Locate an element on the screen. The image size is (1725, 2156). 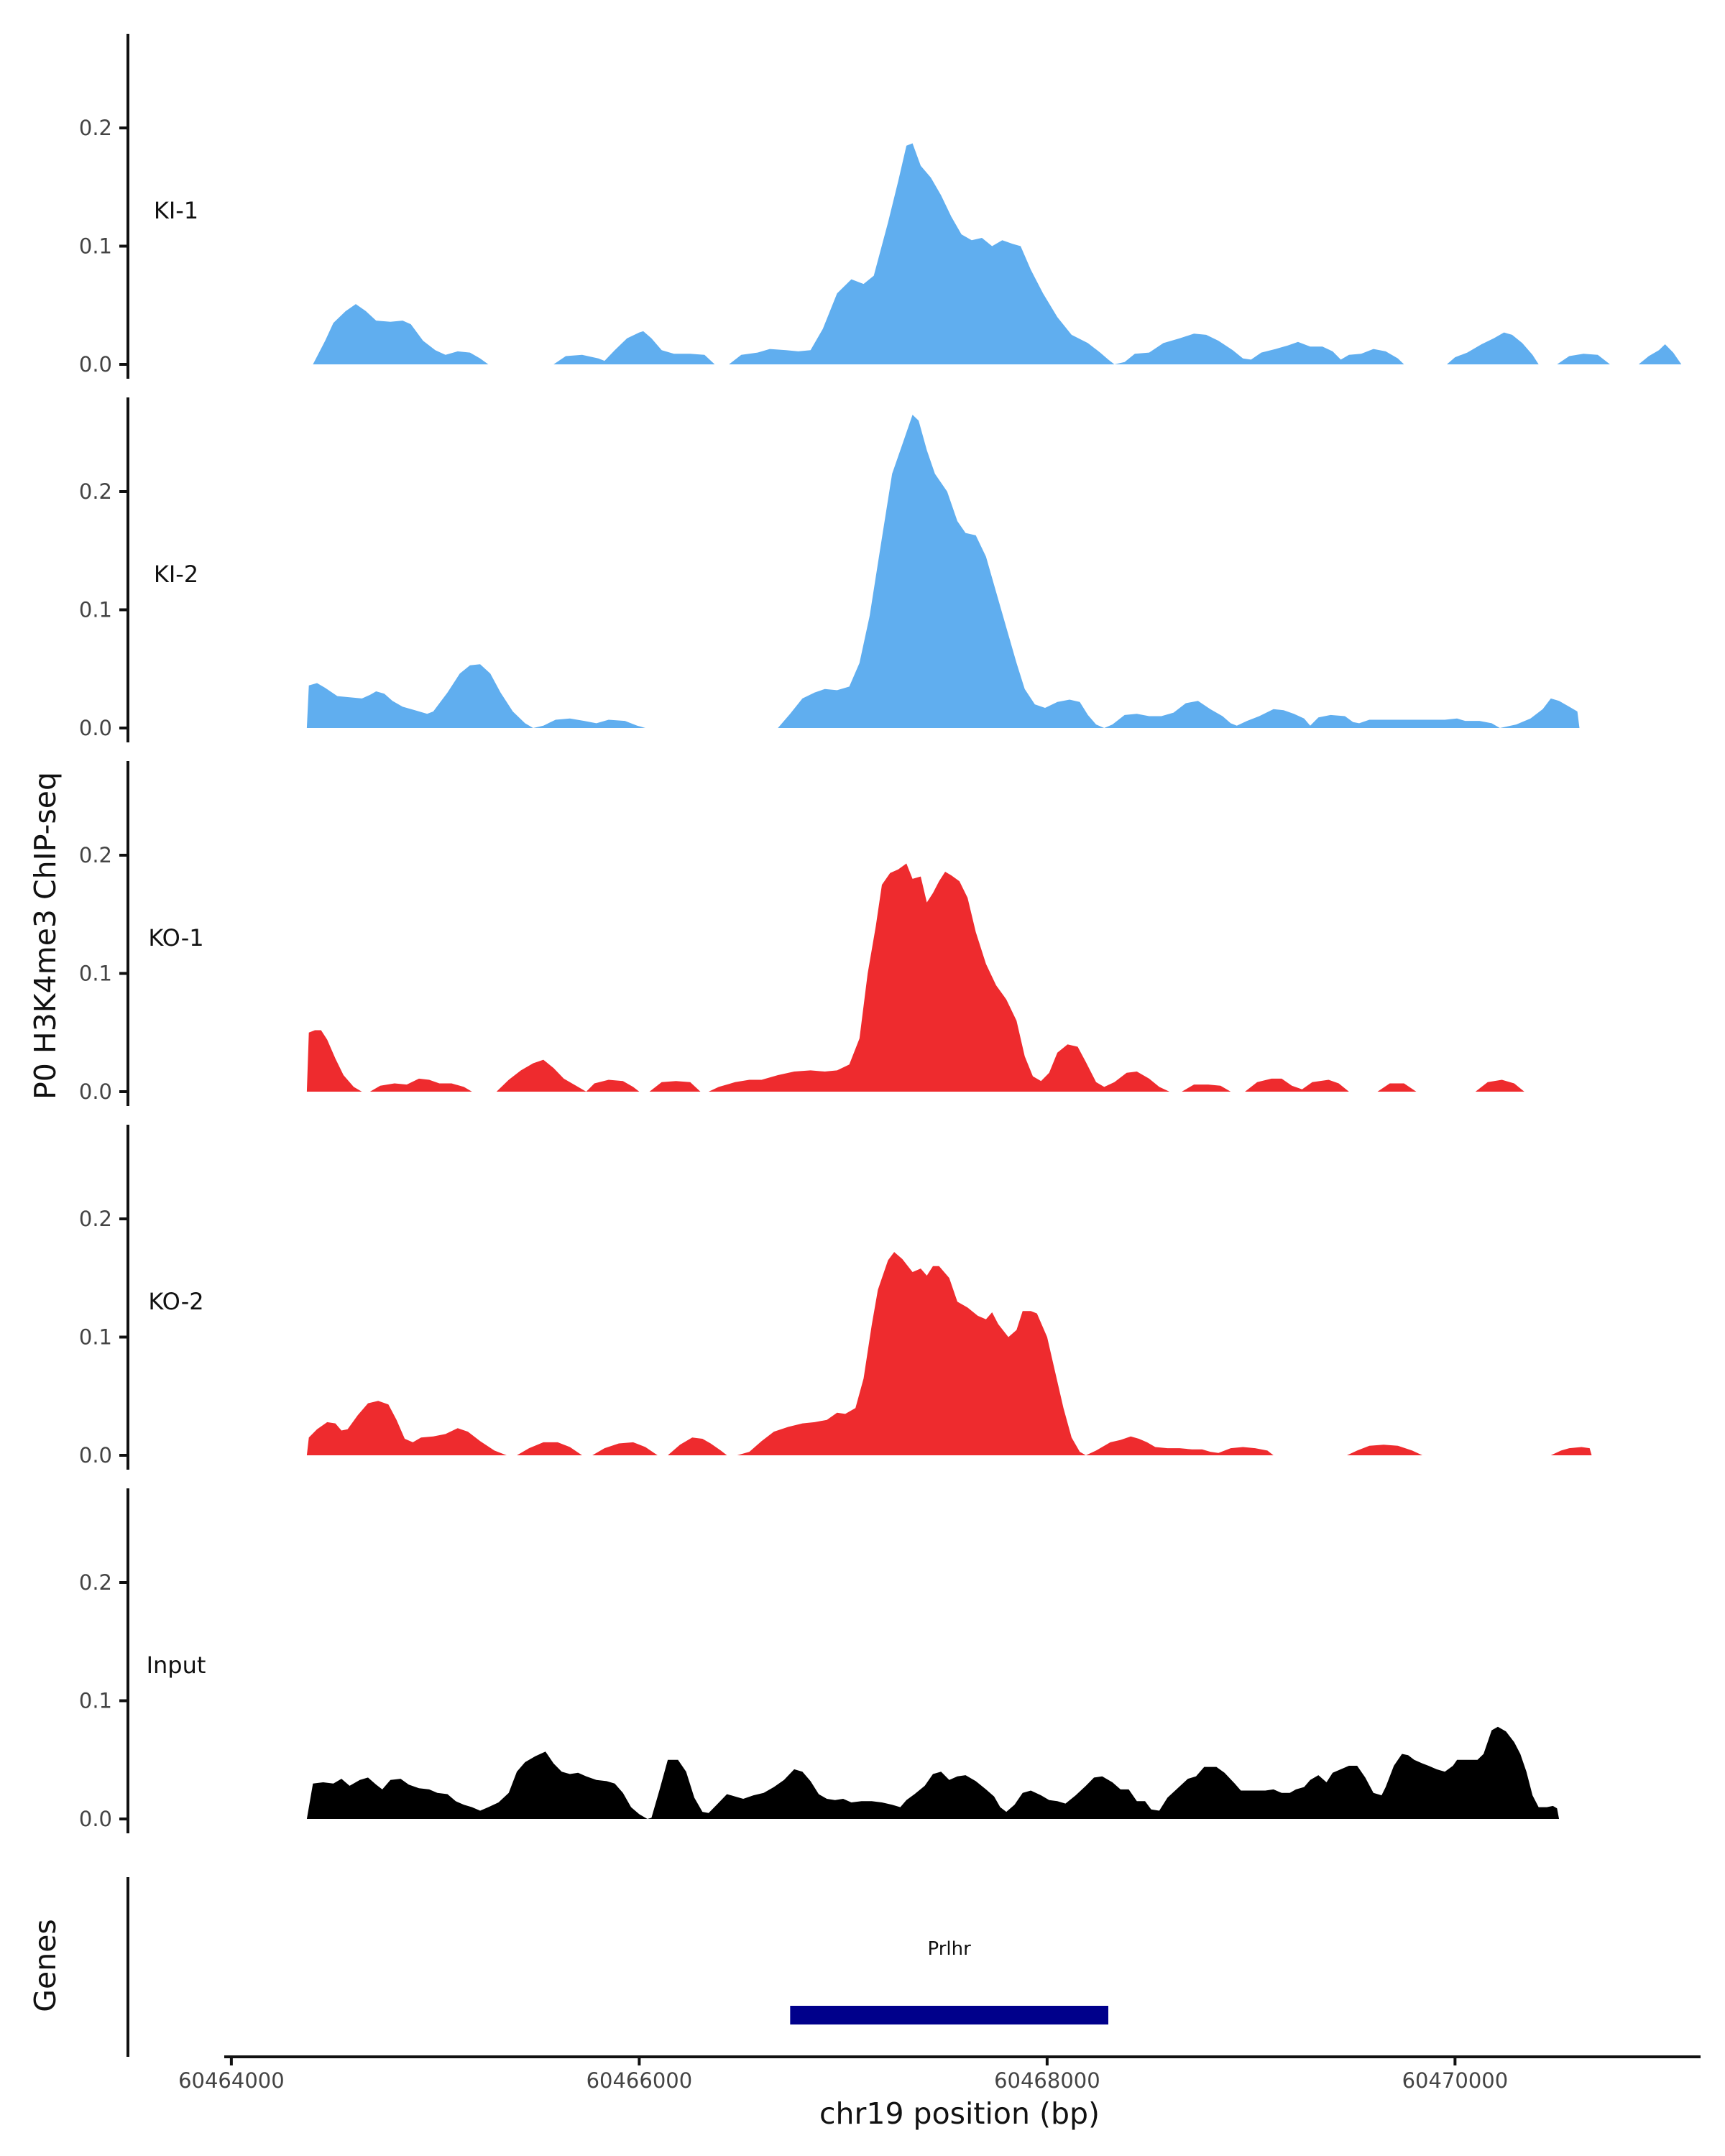
x-tick-label: 60470000 is located at coordinates (1455, 2080).